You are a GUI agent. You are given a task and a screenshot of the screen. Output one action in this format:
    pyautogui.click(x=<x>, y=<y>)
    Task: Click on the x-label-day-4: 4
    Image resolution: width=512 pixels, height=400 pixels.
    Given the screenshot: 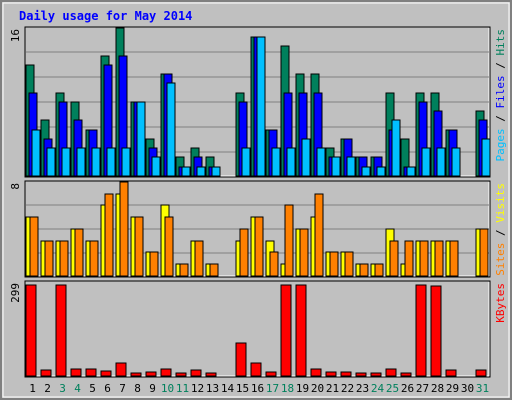 What is the action you would take?
    pyautogui.click(x=77, y=388)
    